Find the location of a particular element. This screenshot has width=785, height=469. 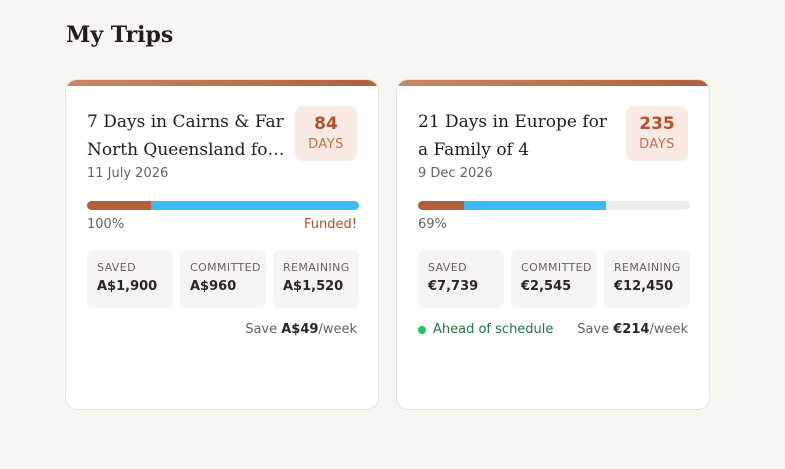

progress-percent: 69% is located at coordinates (432, 224).